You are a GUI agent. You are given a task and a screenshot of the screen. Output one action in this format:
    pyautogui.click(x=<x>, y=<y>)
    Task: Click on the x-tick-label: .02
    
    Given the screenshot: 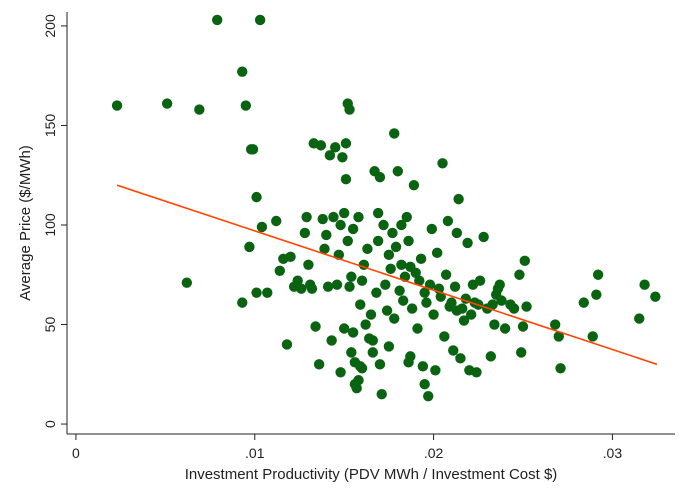 What is the action you would take?
    pyautogui.click(x=434, y=453)
    